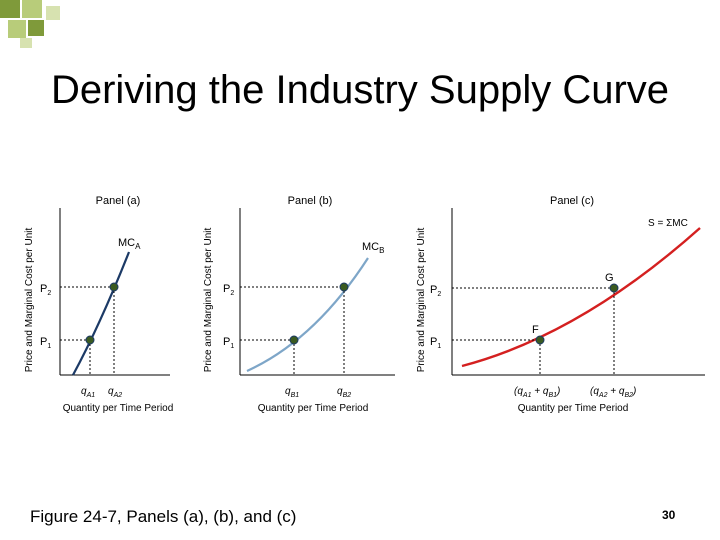  Describe the element at coordinates (360, 90) in the screenshot. I see `slide-title: Deriving the Industry Supply Curve` at that location.